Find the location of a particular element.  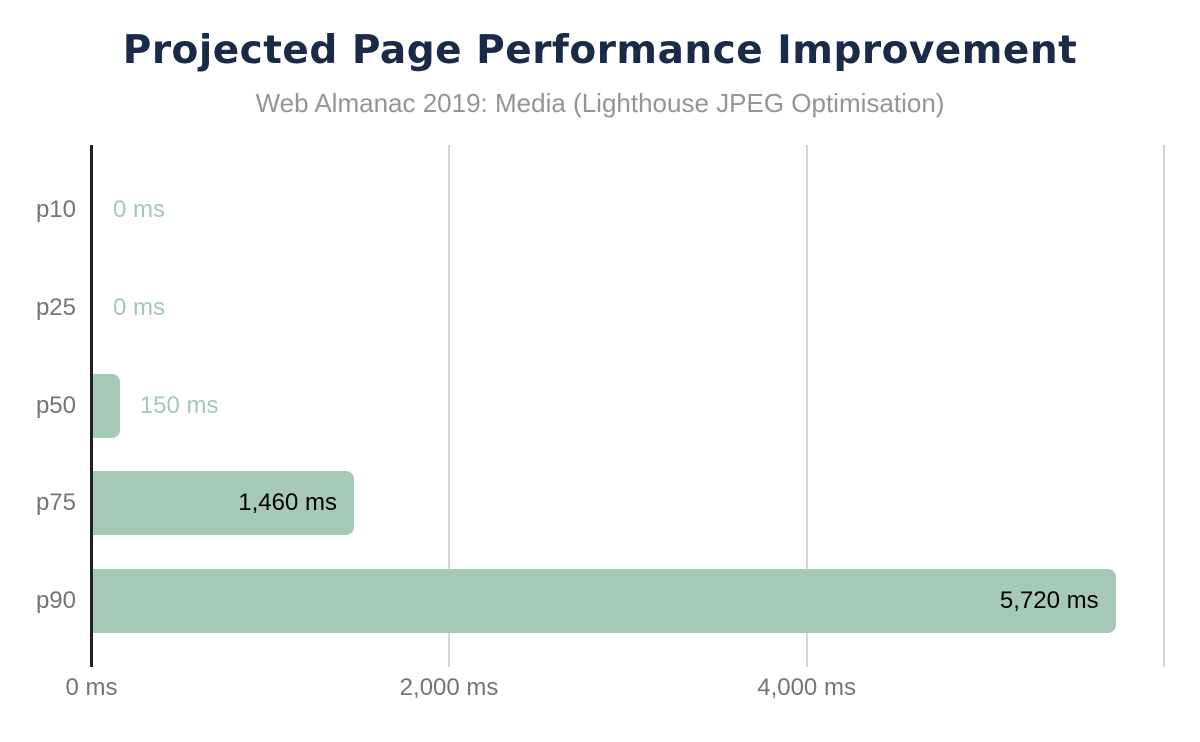

category-label: p75 is located at coordinates (55, 503).